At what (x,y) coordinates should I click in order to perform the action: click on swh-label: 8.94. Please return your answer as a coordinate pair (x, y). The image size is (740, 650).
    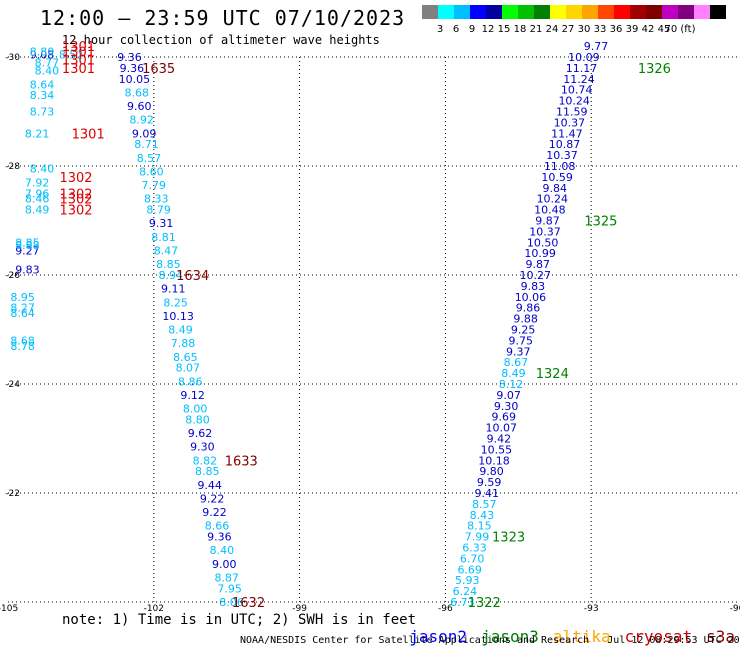
    Looking at the image, I should click on (171, 275).